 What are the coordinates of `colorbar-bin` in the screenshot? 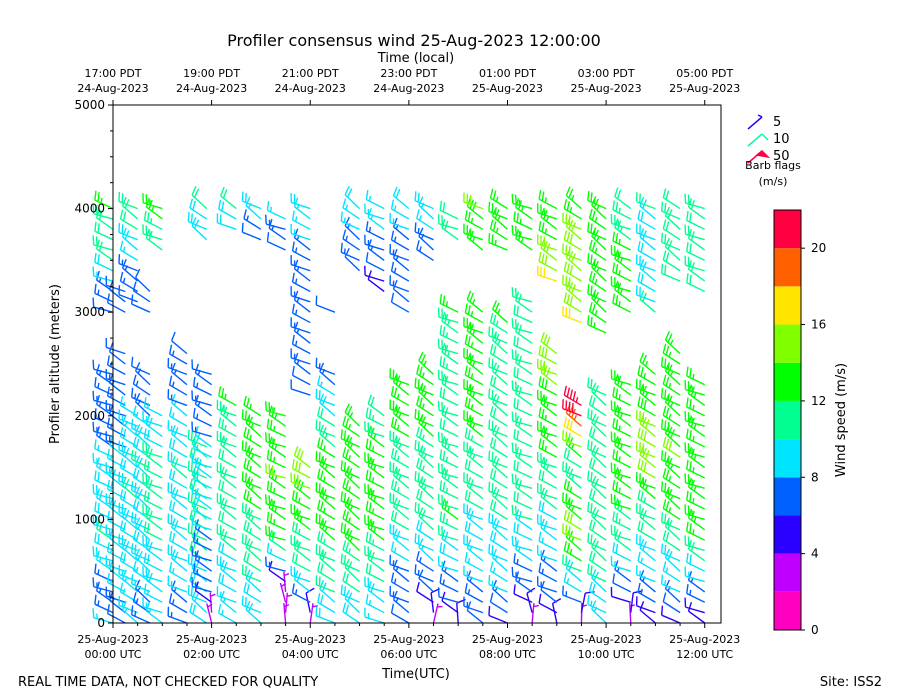 It's located at (787, 305).